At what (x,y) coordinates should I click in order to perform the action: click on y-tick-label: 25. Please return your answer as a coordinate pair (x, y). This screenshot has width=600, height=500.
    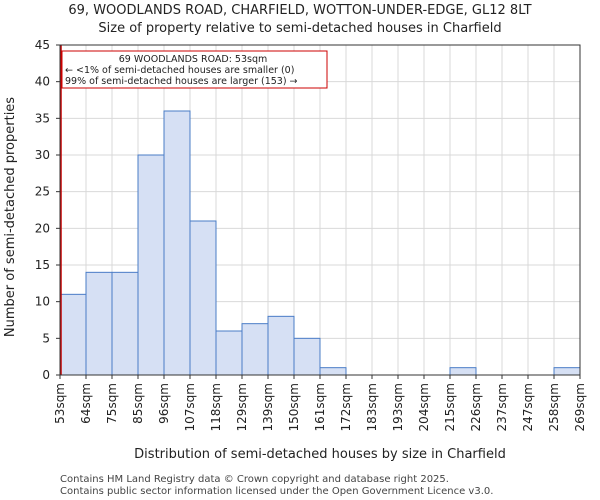
    Looking at the image, I should click on (42, 192).